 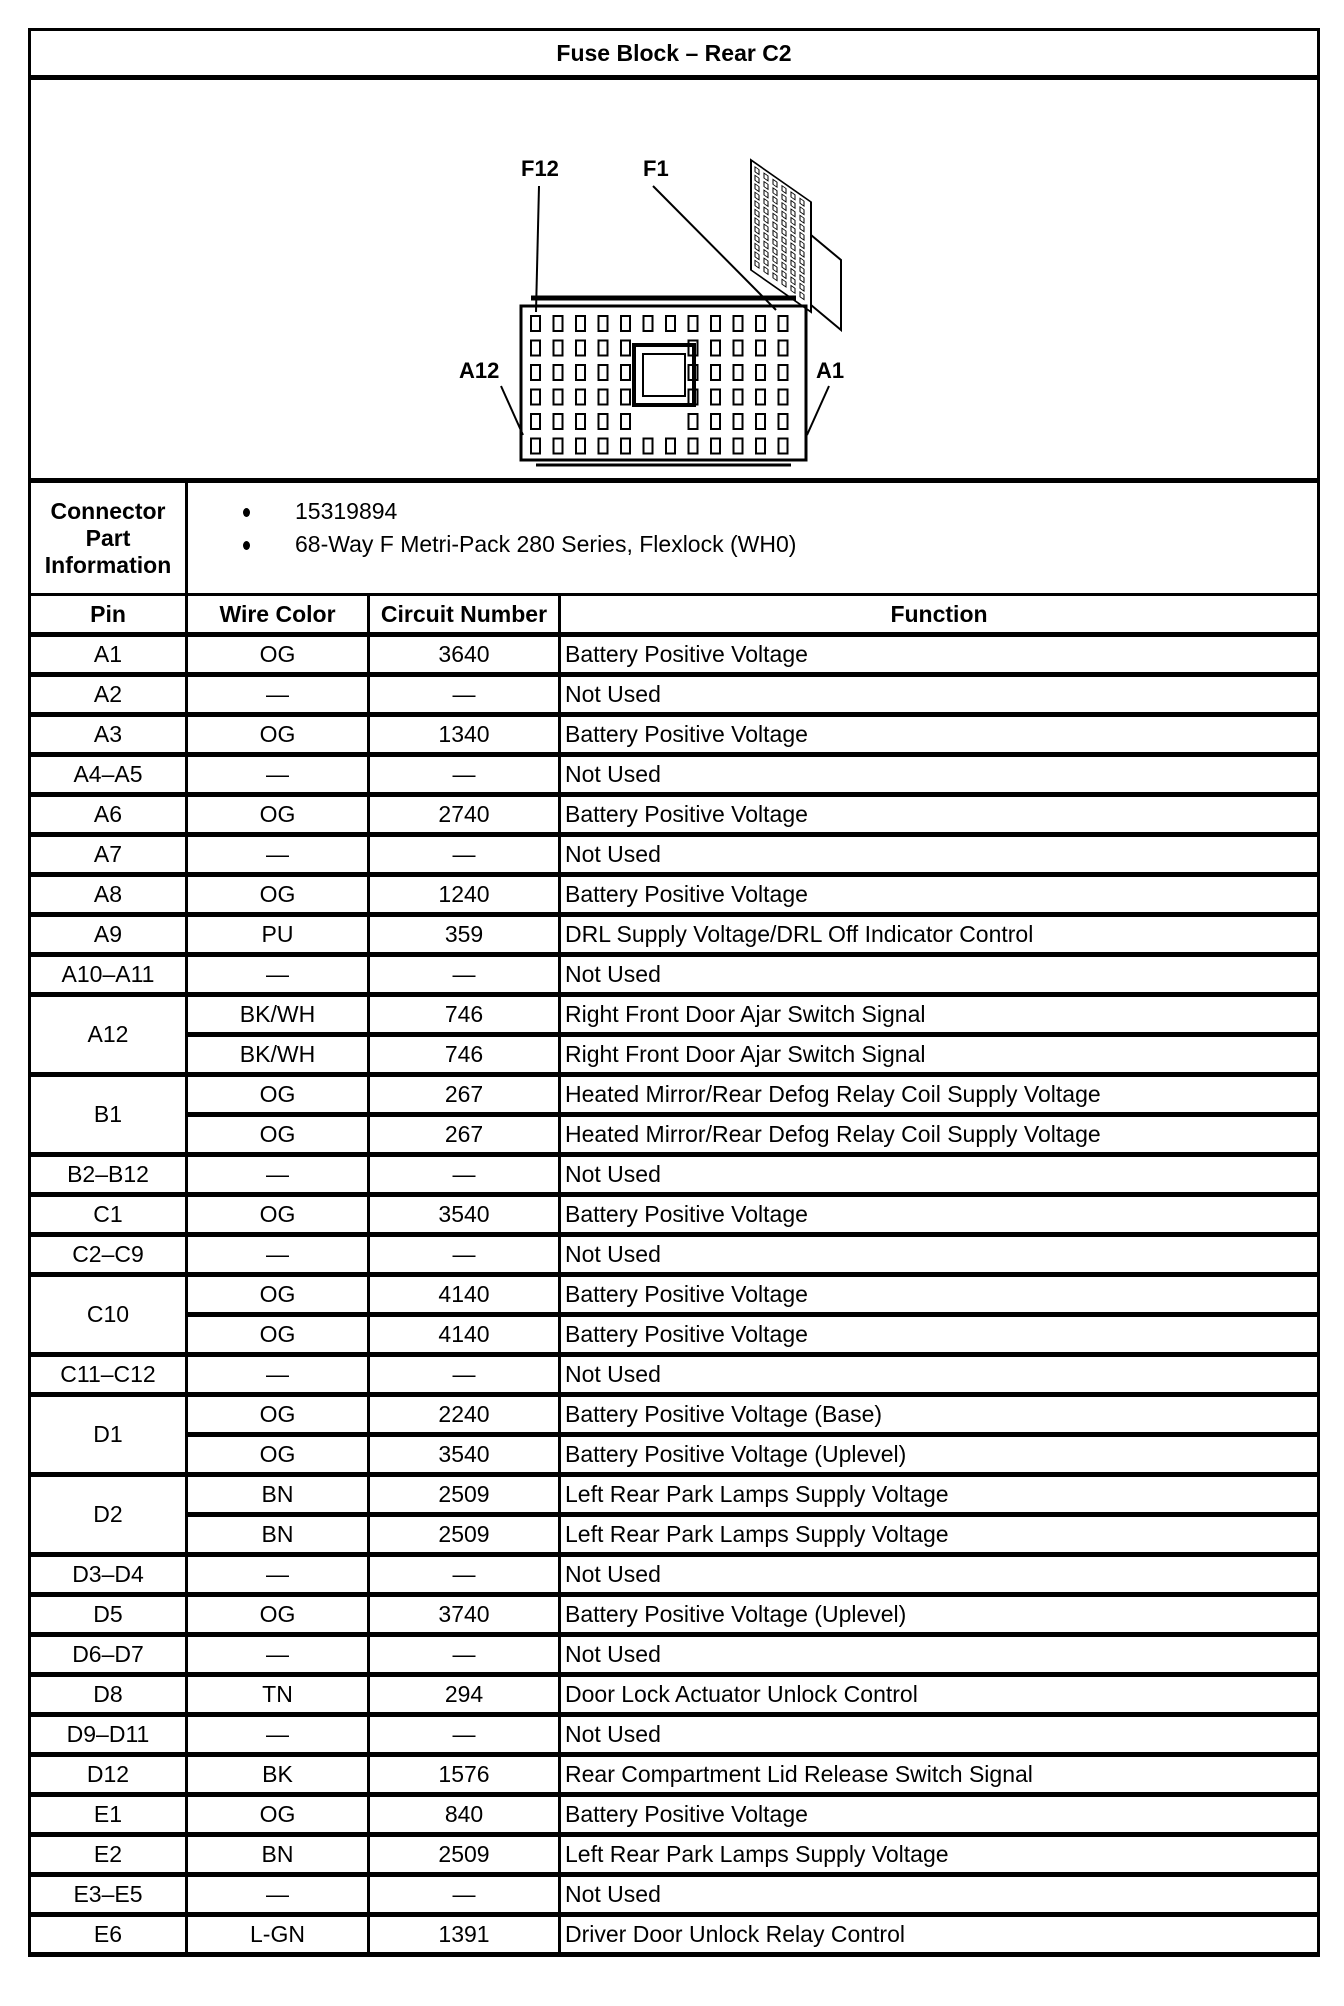 I want to click on function-cell: Battery Positive Voltage (Base), so click(x=939, y=1414).